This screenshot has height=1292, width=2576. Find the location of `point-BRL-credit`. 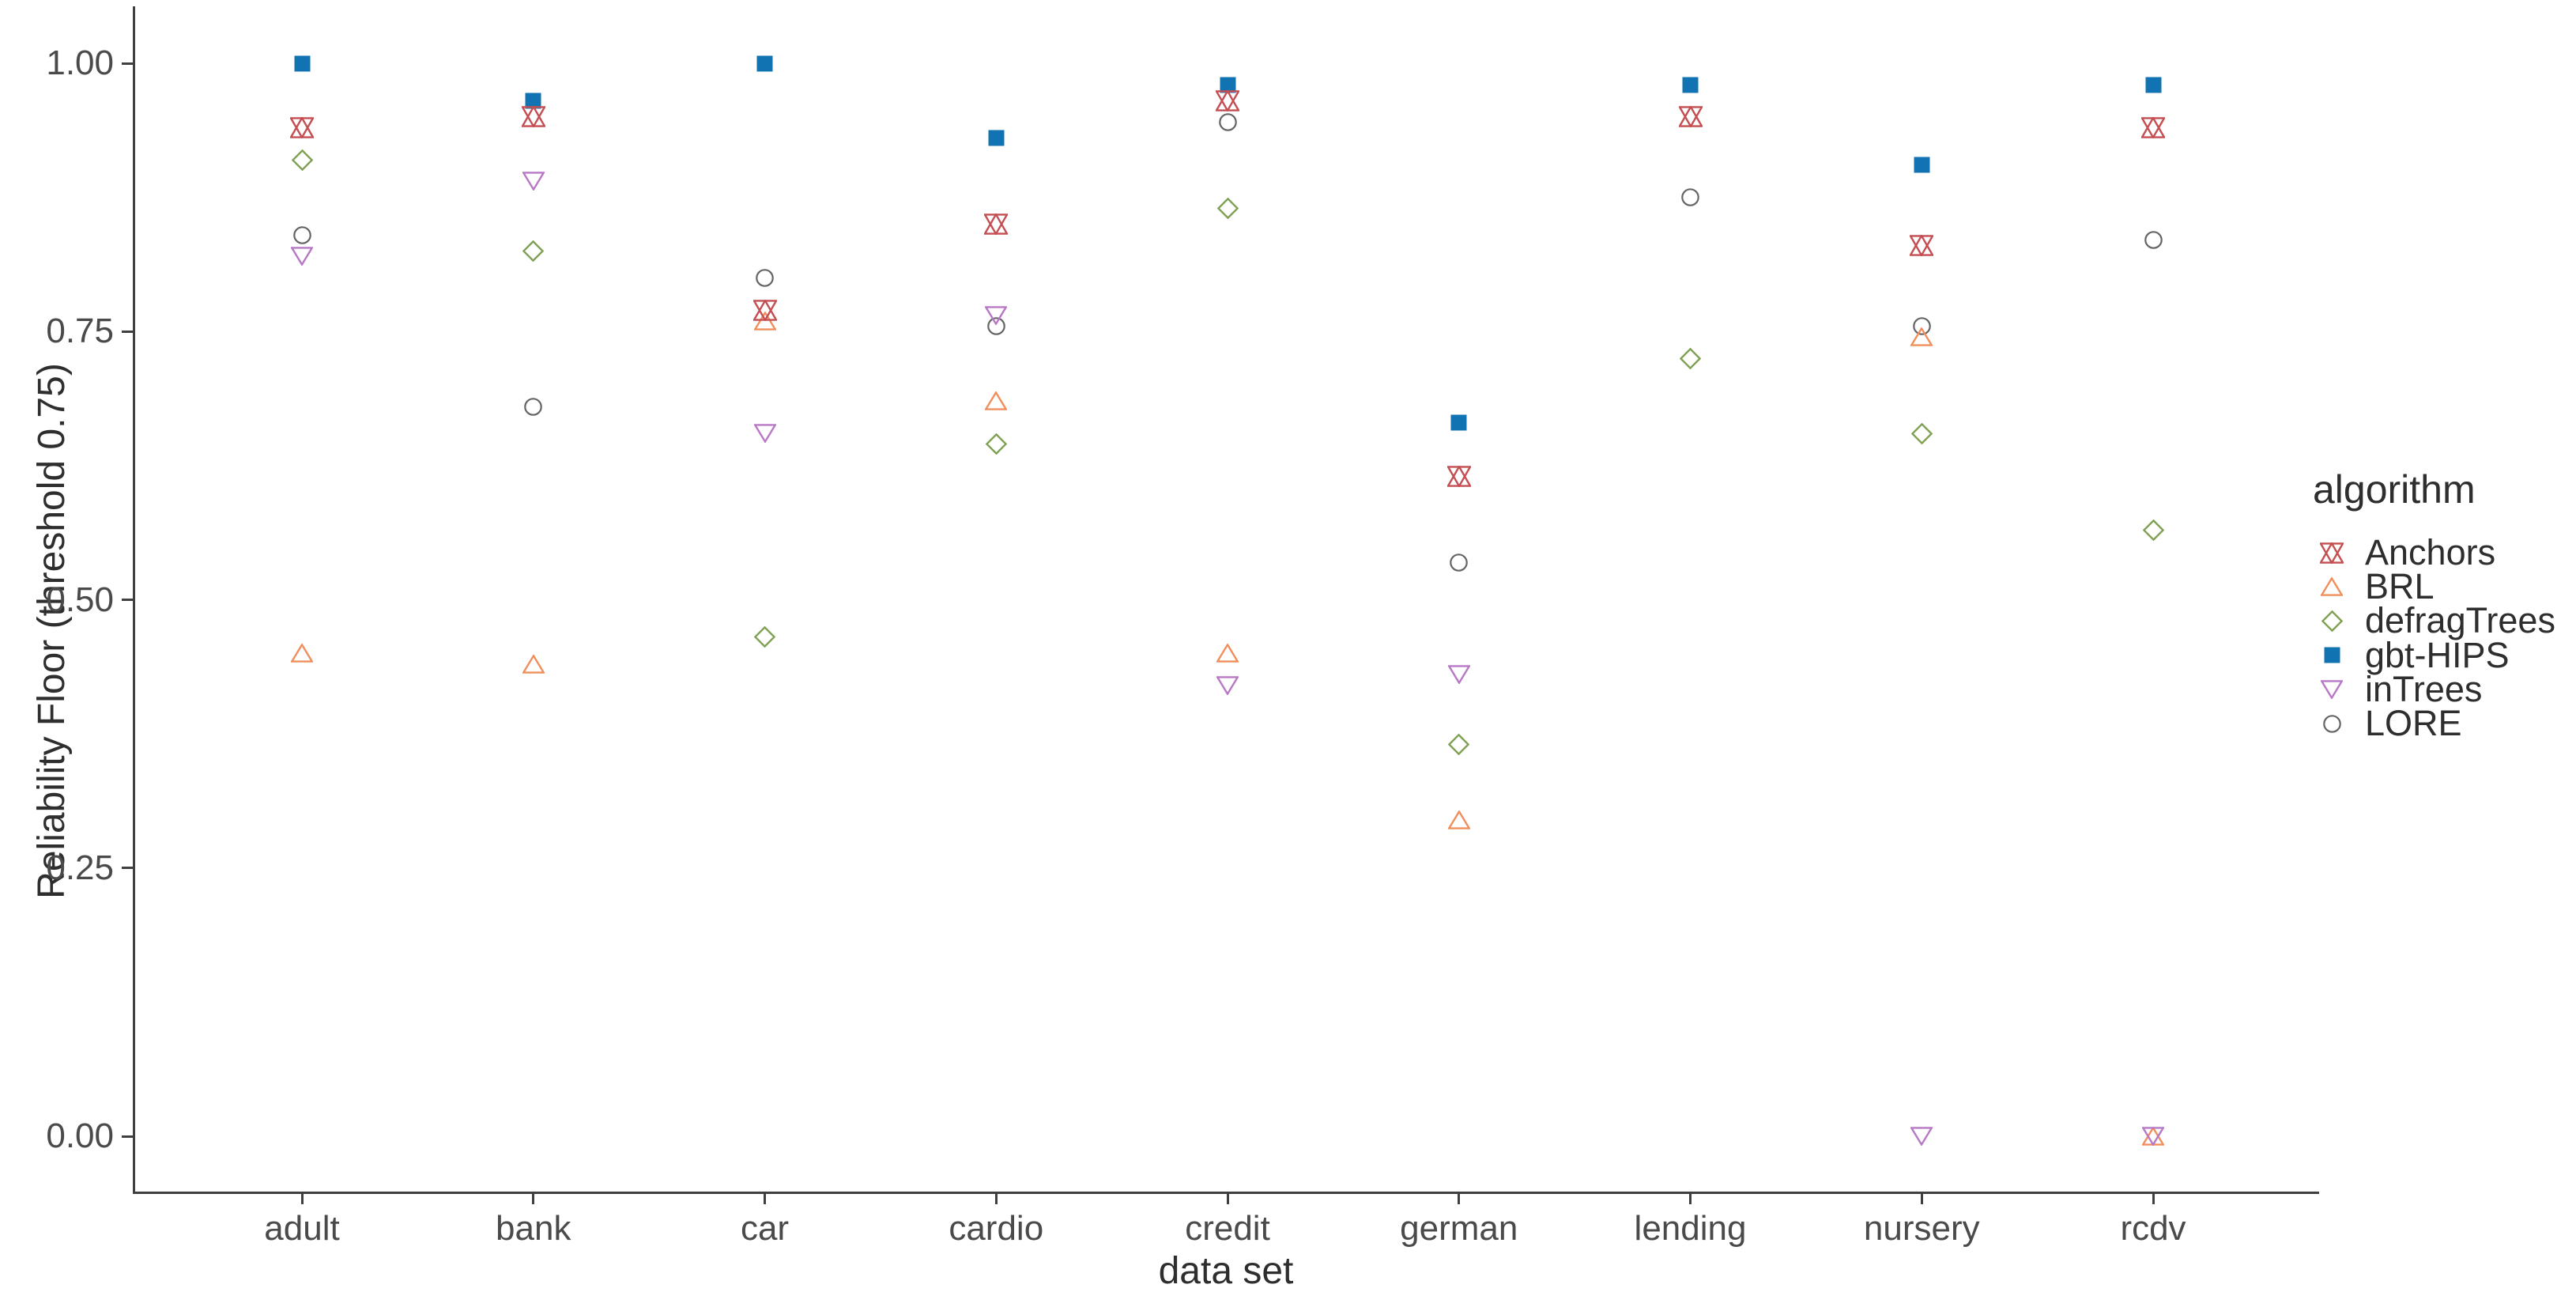

point-BRL-credit is located at coordinates (1228, 653).